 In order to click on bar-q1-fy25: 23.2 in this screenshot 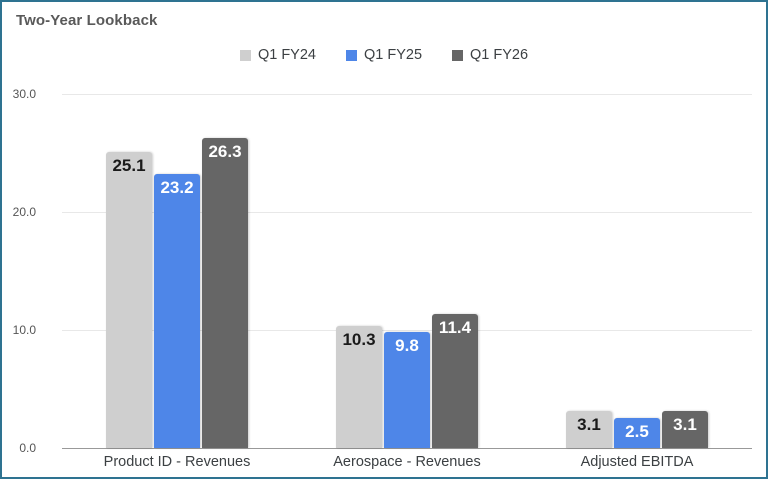, I will do `click(177, 311)`.